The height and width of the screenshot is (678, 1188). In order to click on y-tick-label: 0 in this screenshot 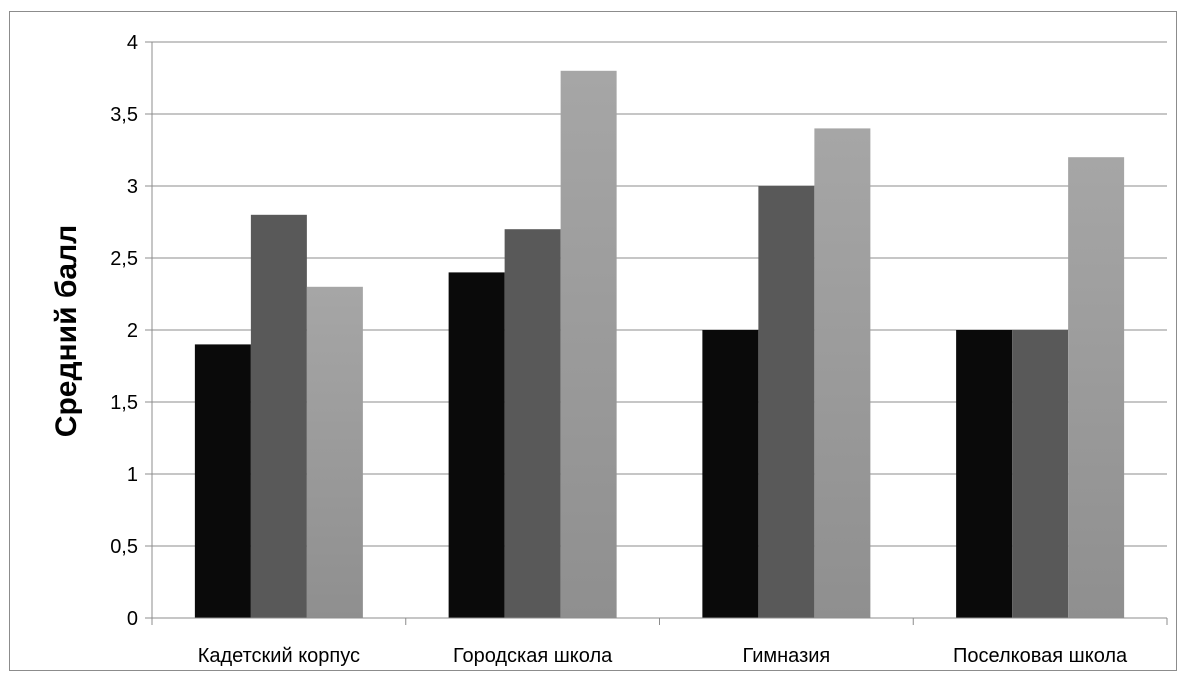, I will do `click(132, 619)`.